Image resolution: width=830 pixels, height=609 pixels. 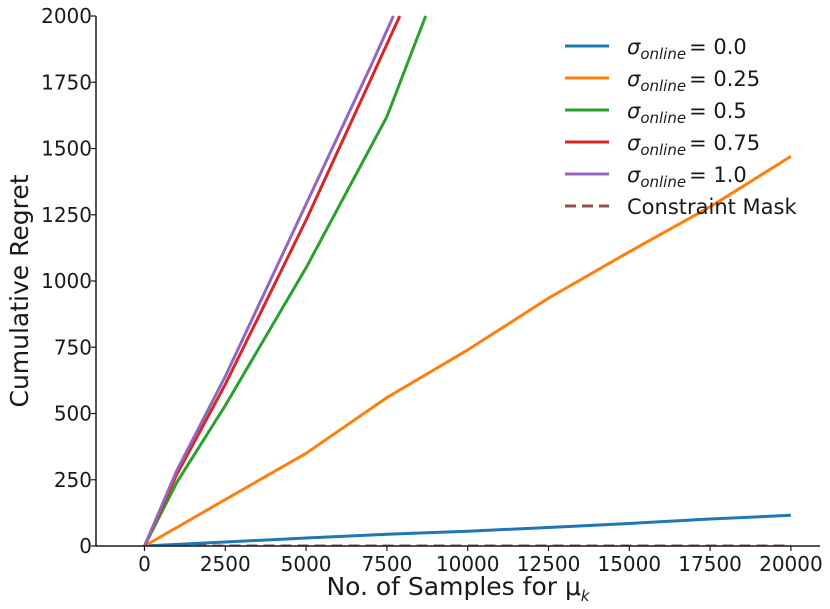 I want to click on x-tick-label: 7500, so click(x=386, y=564).